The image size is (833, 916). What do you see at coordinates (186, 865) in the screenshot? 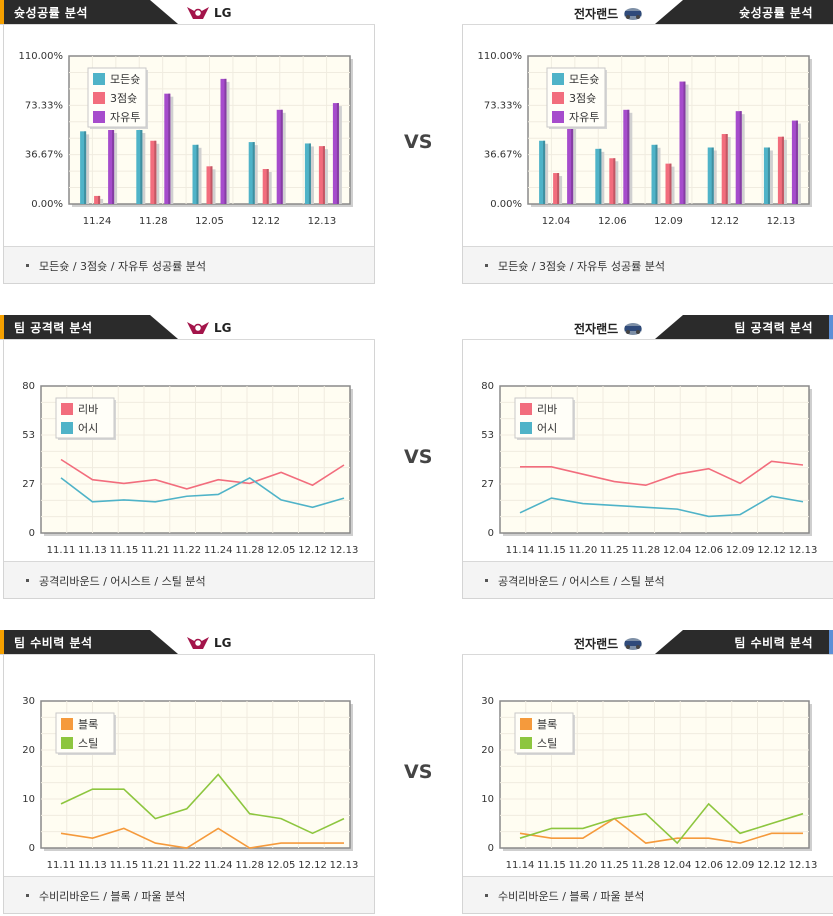
I see `x-tick-label: 11.22` at bounding box center [186, 865].